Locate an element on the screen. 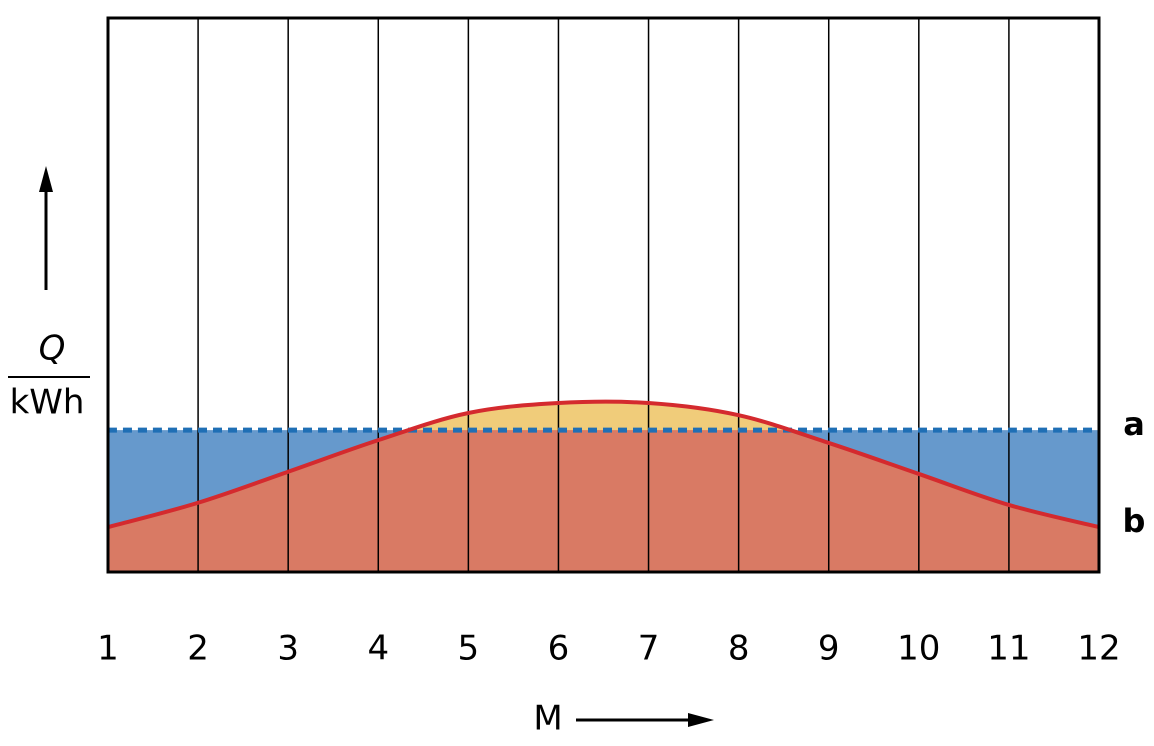 Image resolution: width=1154 pixels, height=746 pixels. x-tick-label: 9 is located at coordinates (829, 649).